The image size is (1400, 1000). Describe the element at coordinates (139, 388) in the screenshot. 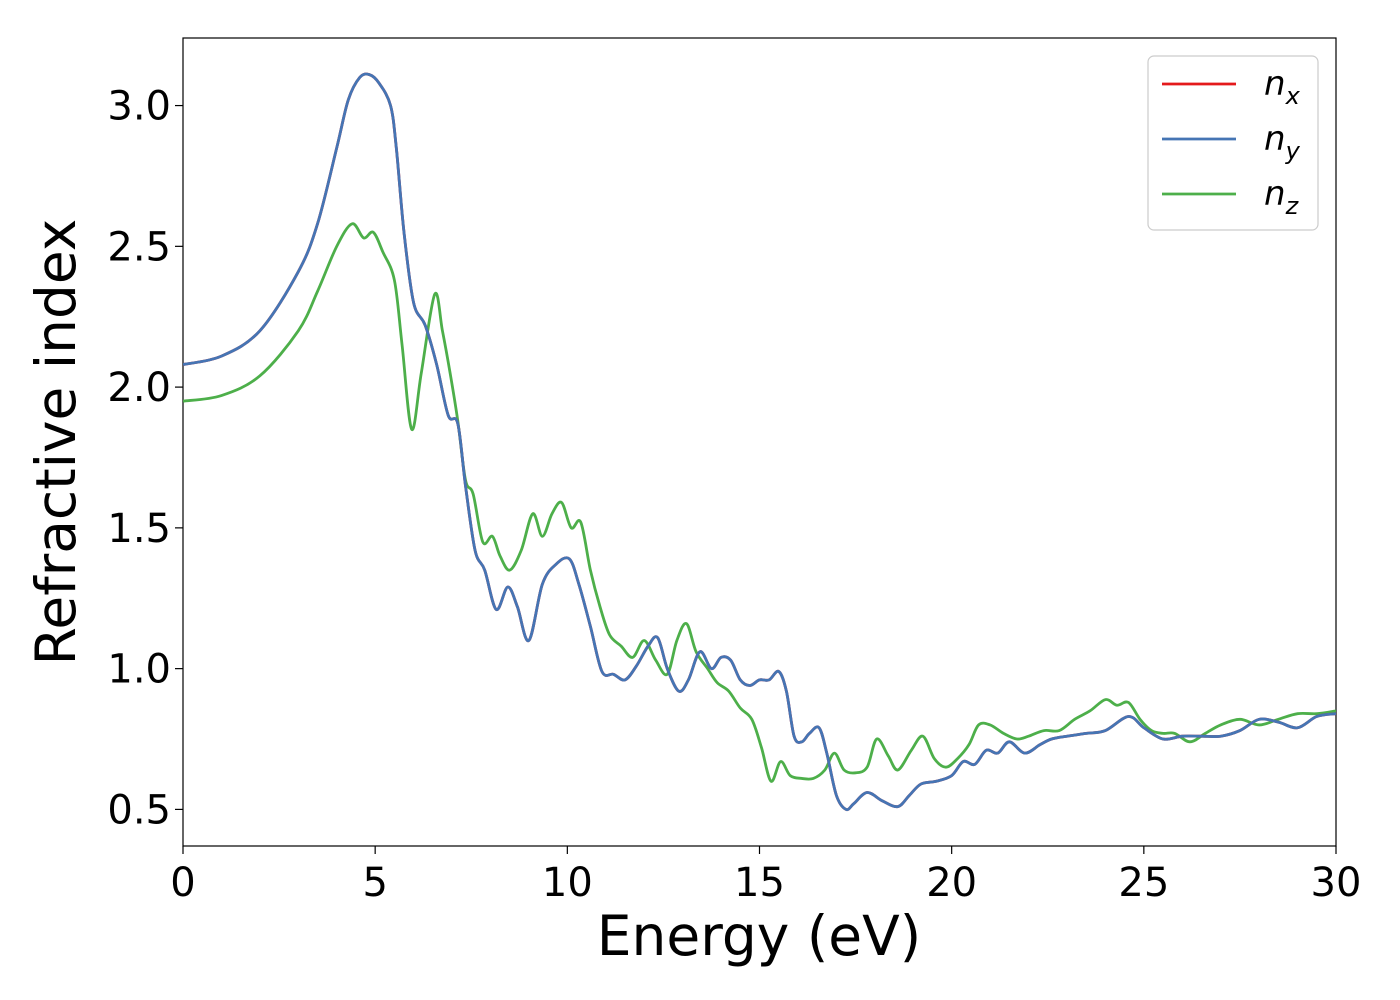

I see `y-tick-label: 2.0` at that location.